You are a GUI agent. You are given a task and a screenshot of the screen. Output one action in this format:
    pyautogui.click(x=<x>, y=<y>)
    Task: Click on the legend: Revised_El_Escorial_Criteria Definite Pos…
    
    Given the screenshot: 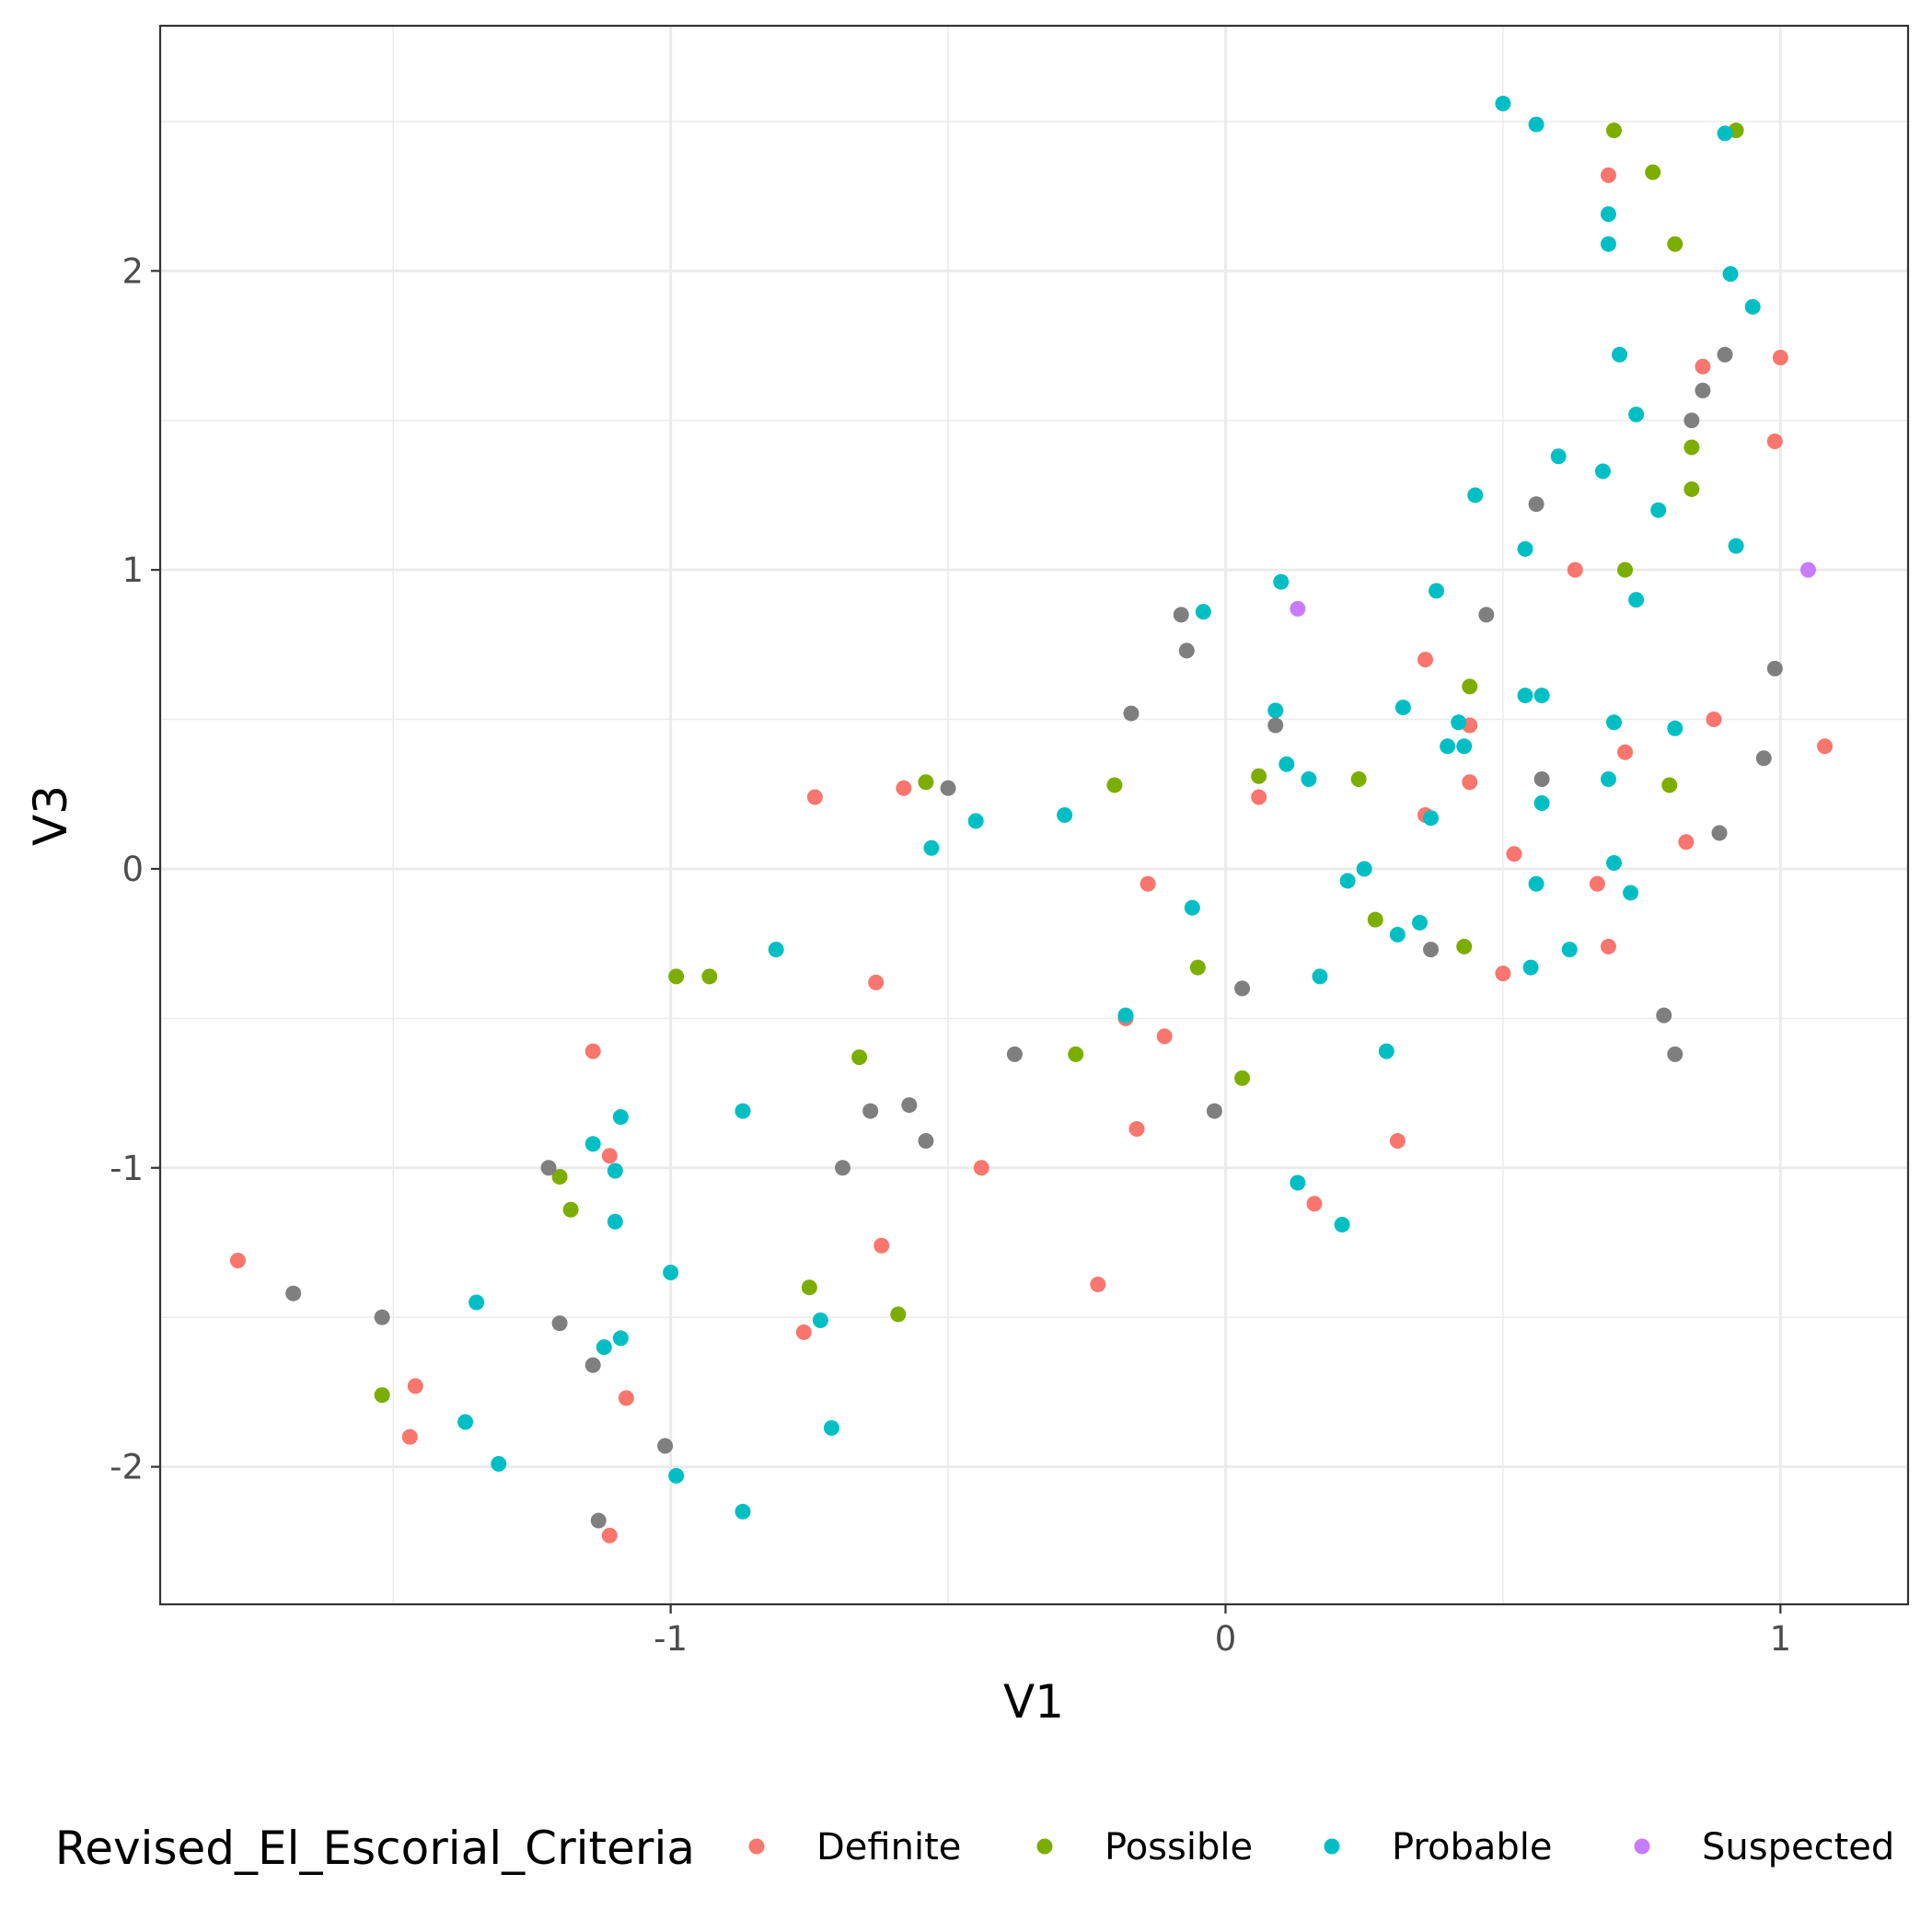 What is the action you would take?
    pyautogui.click(x=975, y=1849)
    